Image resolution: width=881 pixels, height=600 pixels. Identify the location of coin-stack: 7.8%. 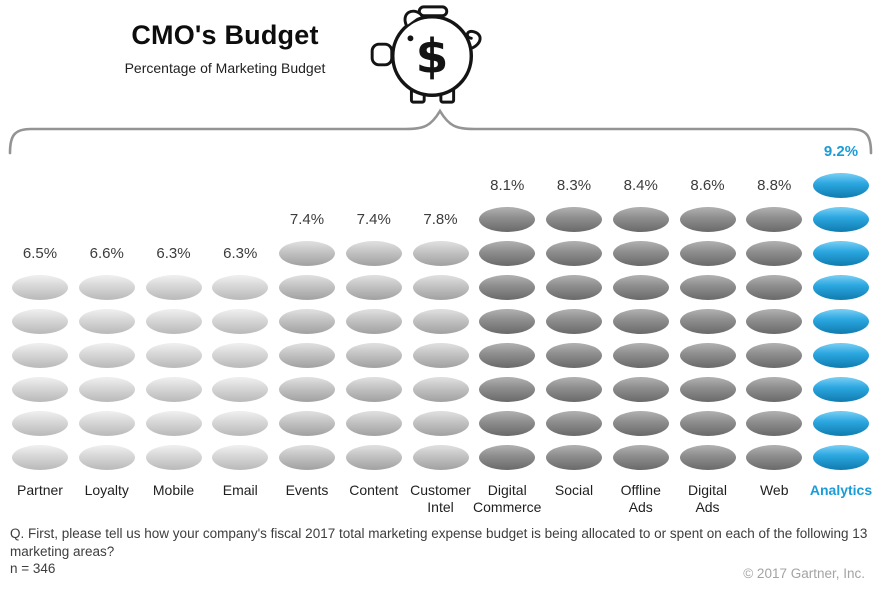
(441, 309).